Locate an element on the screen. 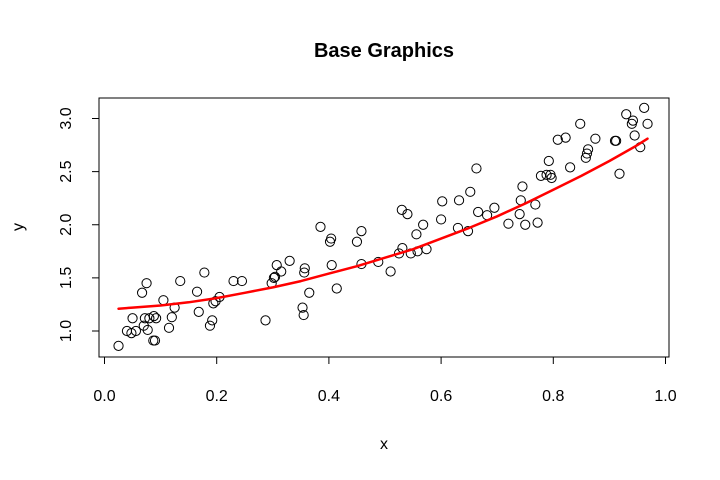  y-axis: 1.0 1.5 2.0 2.5 3.0 is located at coordinates (79, 224).